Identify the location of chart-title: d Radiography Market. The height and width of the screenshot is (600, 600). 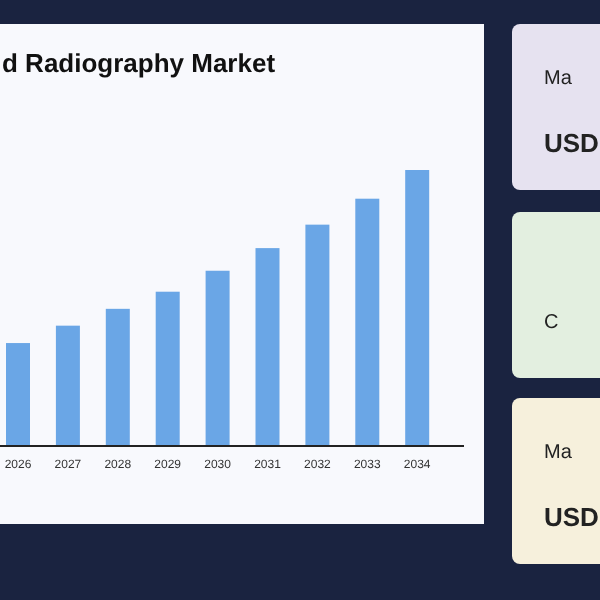
(139, 63).